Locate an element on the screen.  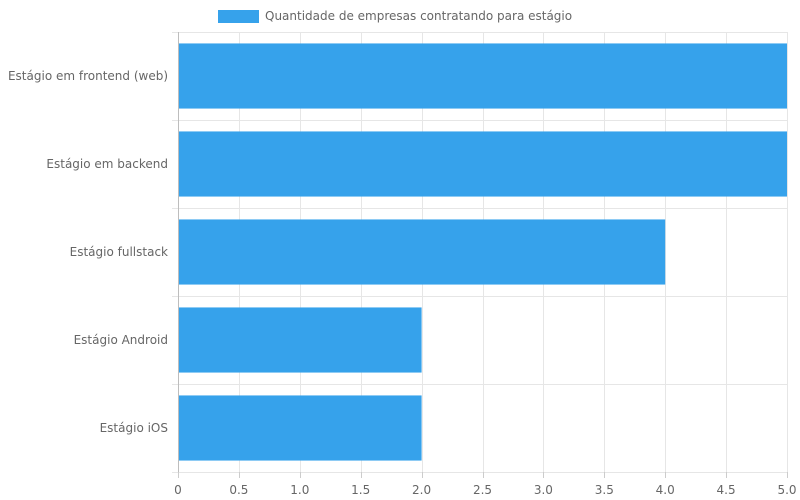
category-label: Estágio fullstack is located at coordinates (119, 252).